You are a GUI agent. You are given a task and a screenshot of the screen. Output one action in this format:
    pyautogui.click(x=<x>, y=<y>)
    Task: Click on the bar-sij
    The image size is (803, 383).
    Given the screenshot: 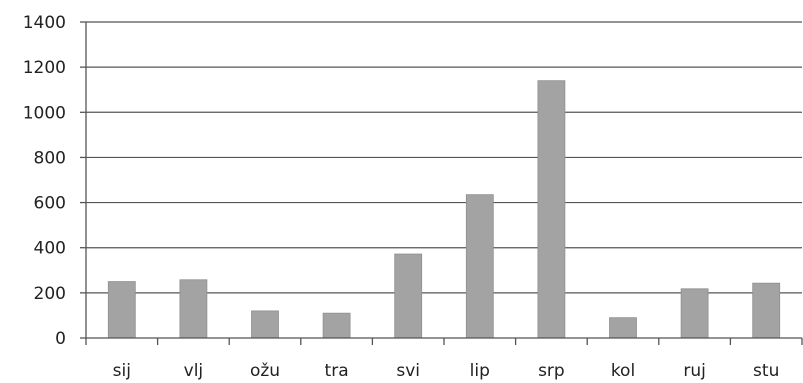 What is the action you would take?
    pyautogui.click(x=121, y=310)
    